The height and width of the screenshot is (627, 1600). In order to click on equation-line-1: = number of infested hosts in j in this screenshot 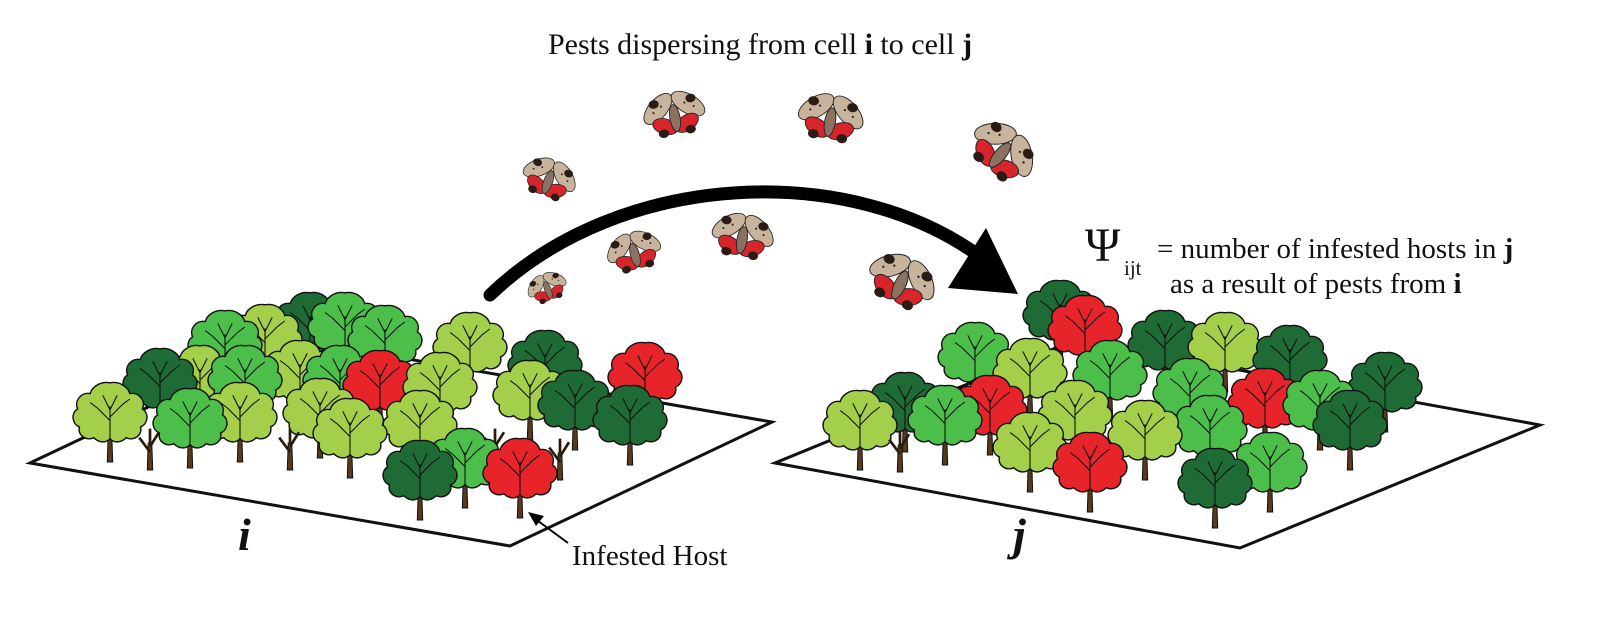, I will do `click(1335, 249)`.